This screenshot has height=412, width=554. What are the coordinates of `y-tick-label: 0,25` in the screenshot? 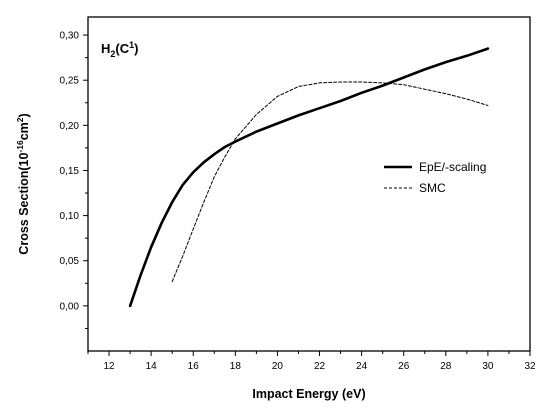 It's located at (70, 81).